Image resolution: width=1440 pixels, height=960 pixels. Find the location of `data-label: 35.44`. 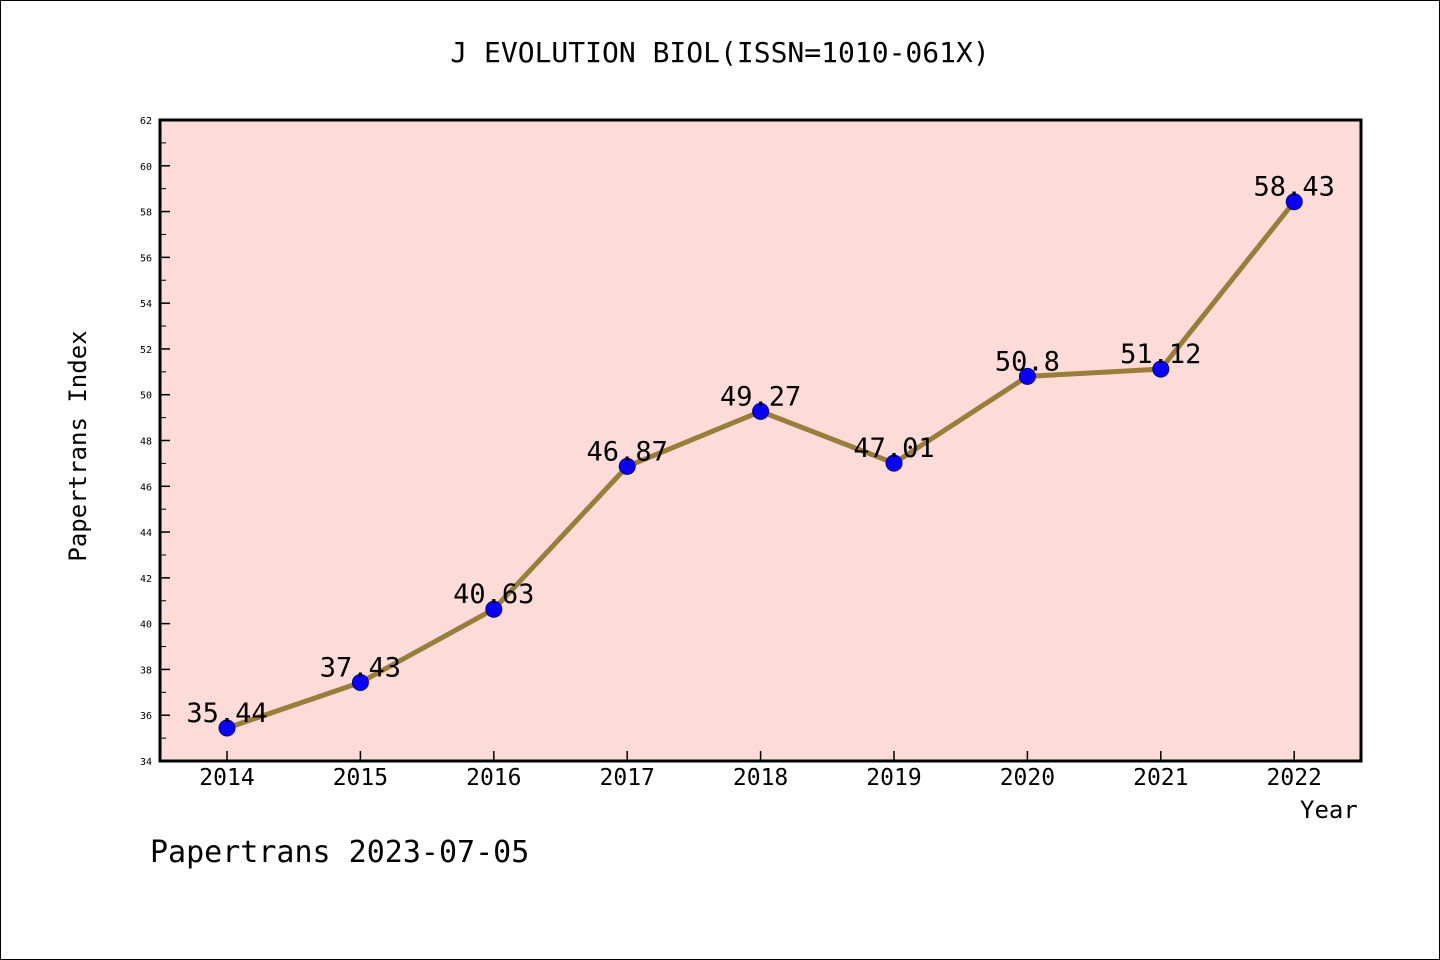

data-label: 35.44 is located at coordinates (226, 713).